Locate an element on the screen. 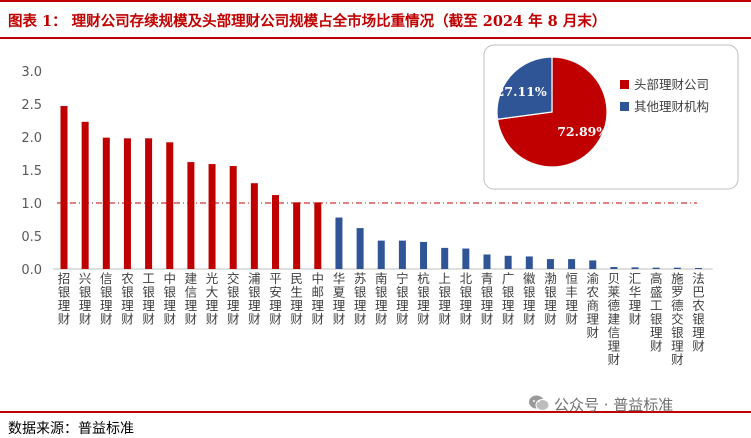 The image size is (751, 438). x-tick-label: 渤银理财 is located at coordinates (550, 299).